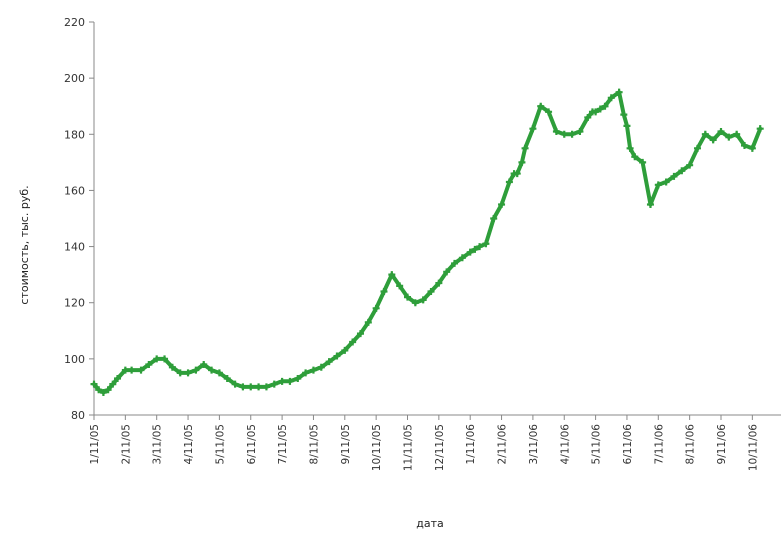  I want to click on x-tick-label: 2/11/05, so click(126, 444).